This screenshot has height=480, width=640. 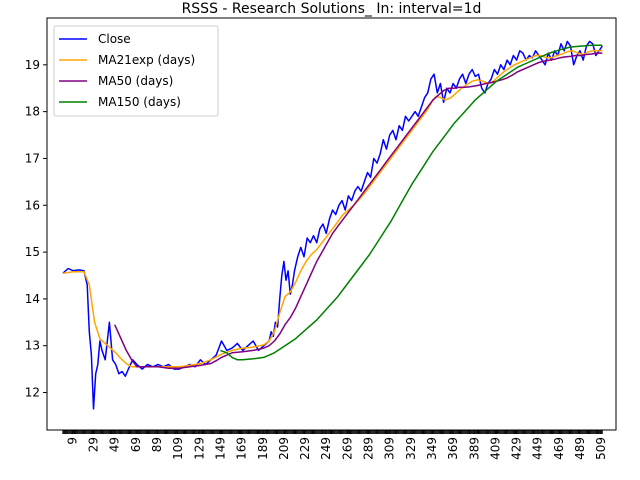 I want to click on x-tick-label: 129, so click(x=199, y=448).